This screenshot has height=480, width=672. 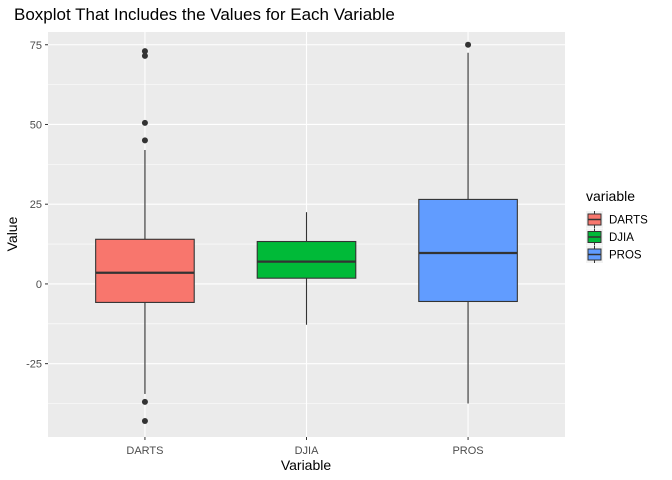 What do you see at coordinates (34, 365) in the screenshot?
I see `y-tick-label: -25` at bounding box center [34, 365].